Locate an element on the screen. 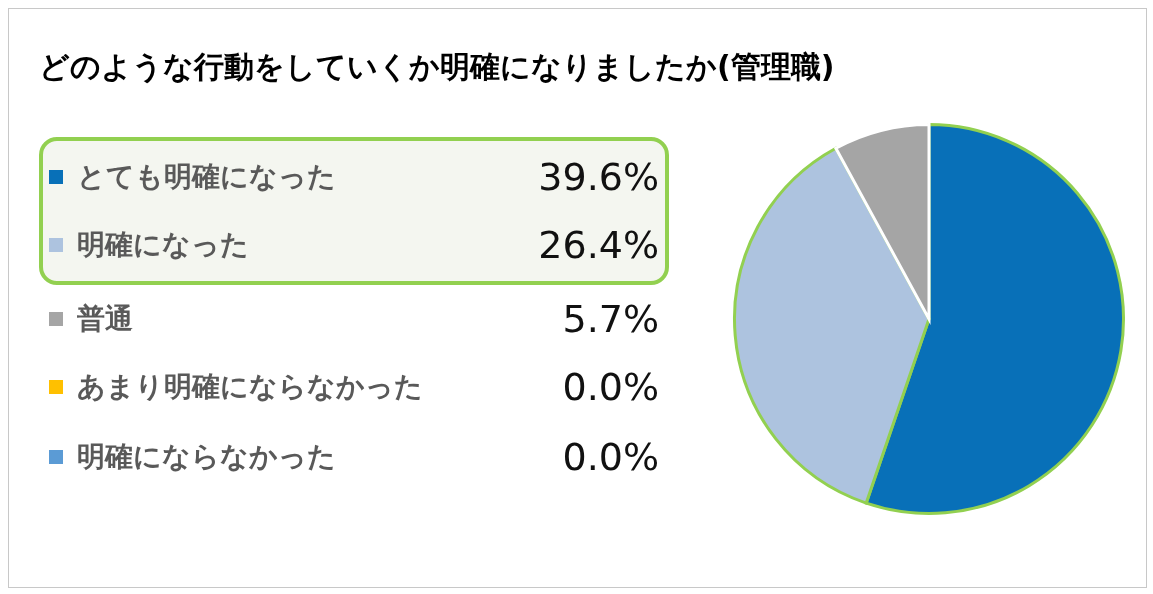  legend-label: あまり明確にならなかった is located at coordinates (250, 387).